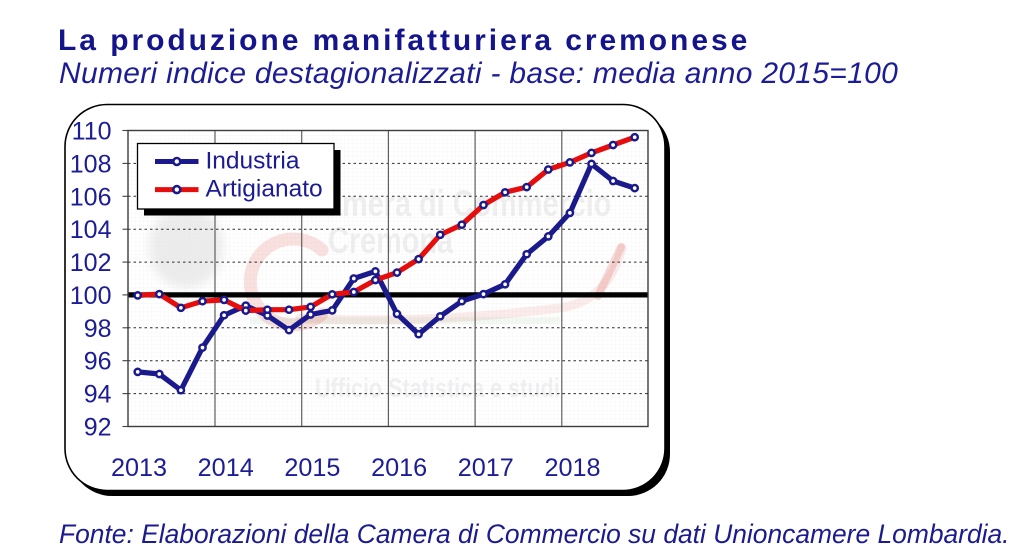  Describe the element at coordinates (98, 362) in the screenshot. I see `svg-text: 96` at that location.